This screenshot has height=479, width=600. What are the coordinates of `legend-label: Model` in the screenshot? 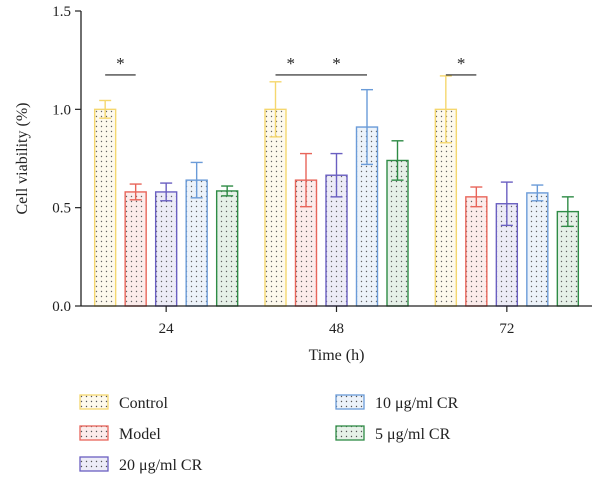 It's located at (140, 434).